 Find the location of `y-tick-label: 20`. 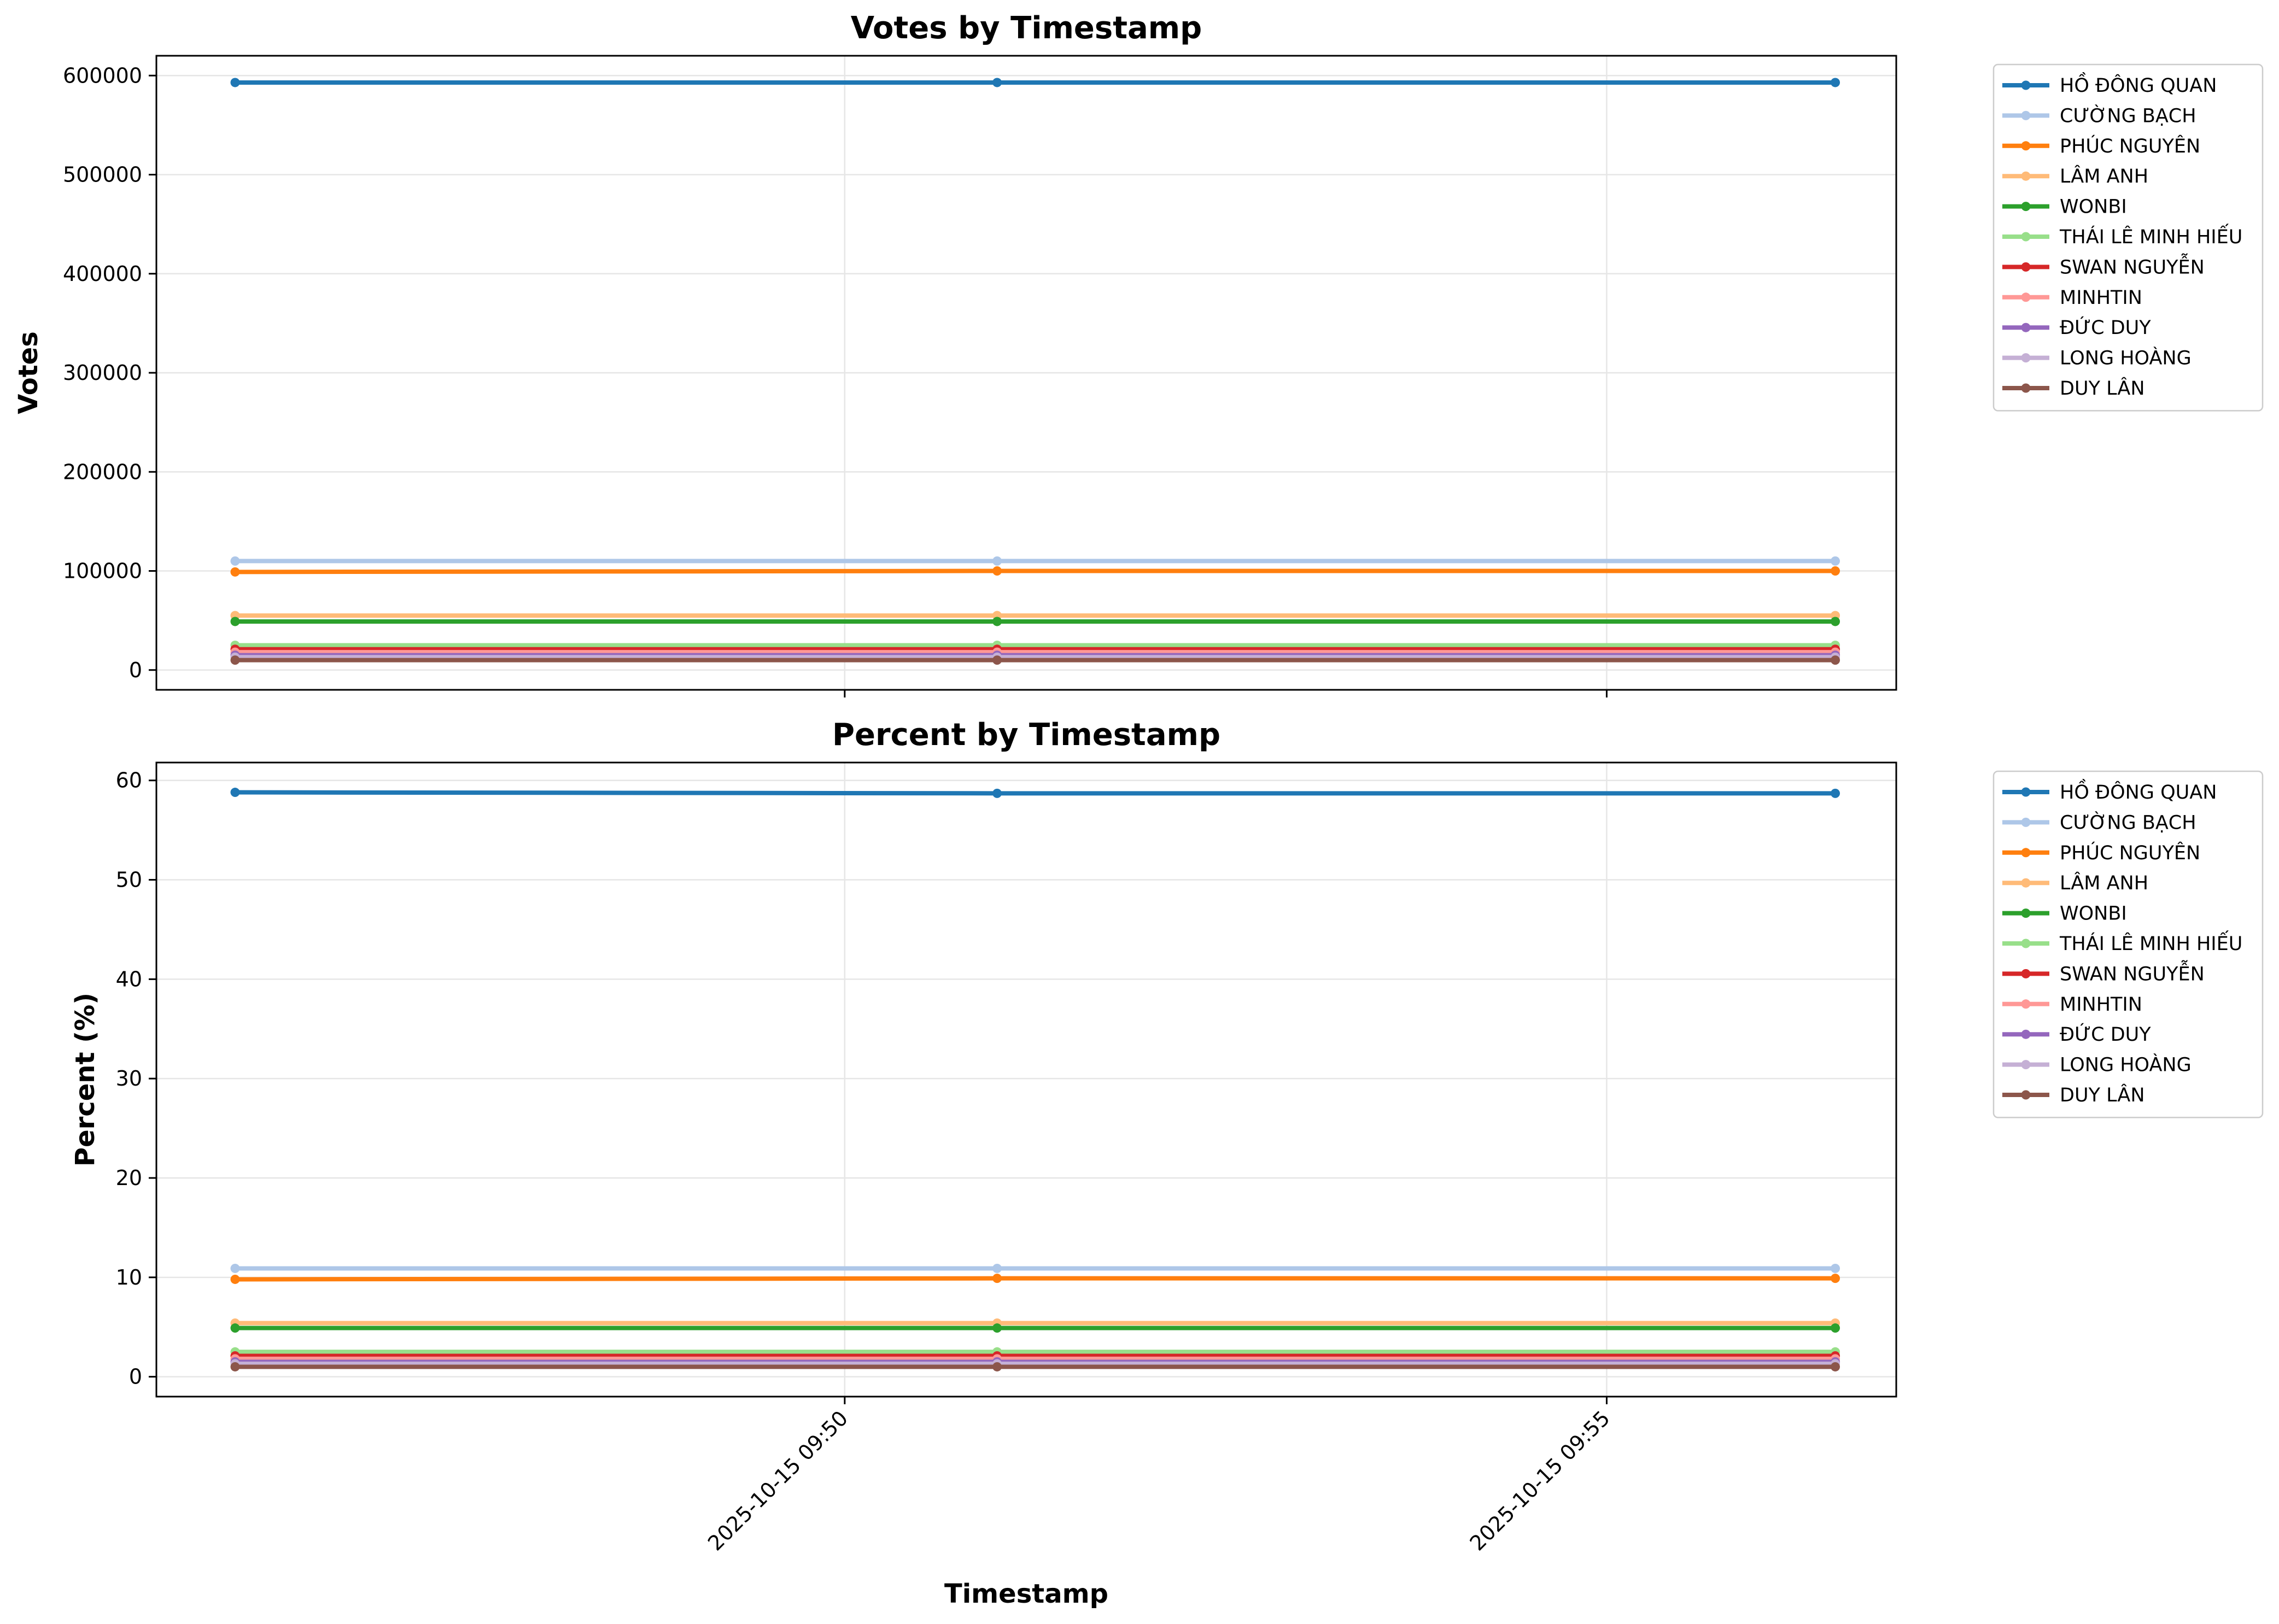

y-tick-label: 20 is located at coordinates (129, 1178).